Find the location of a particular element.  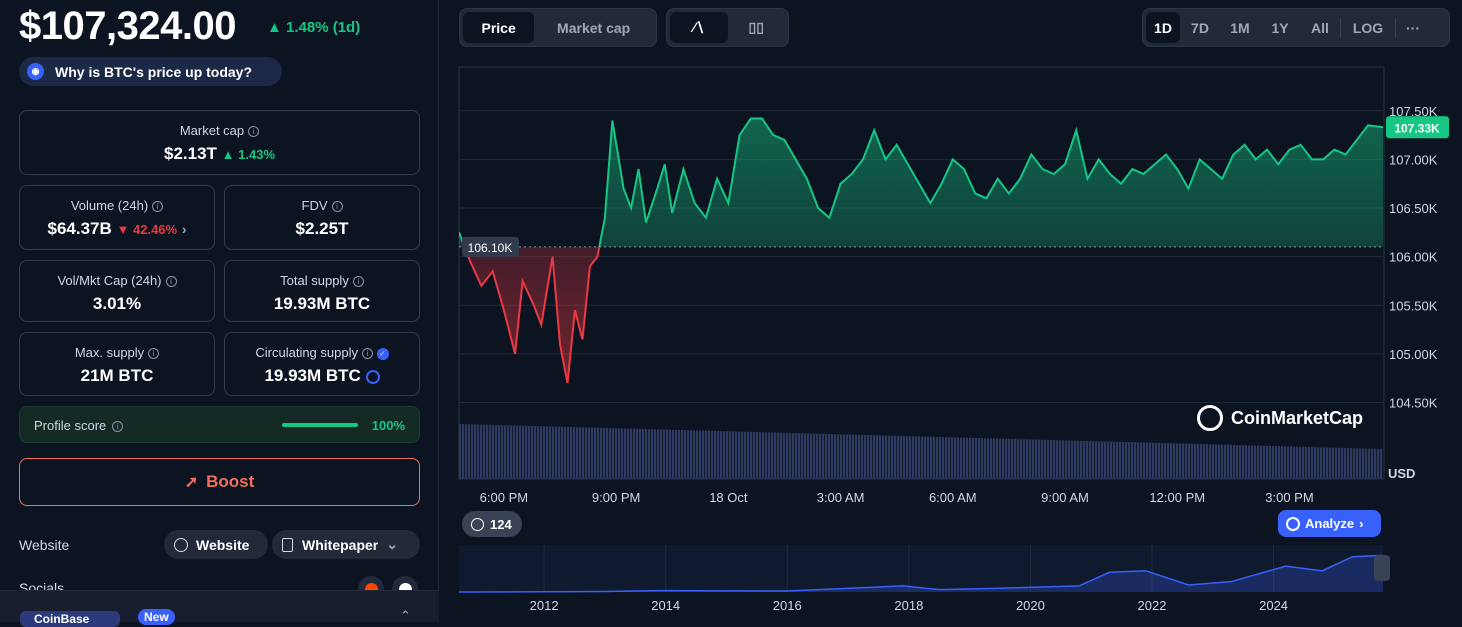

ai-icon is located at coordinates (1293, 523).